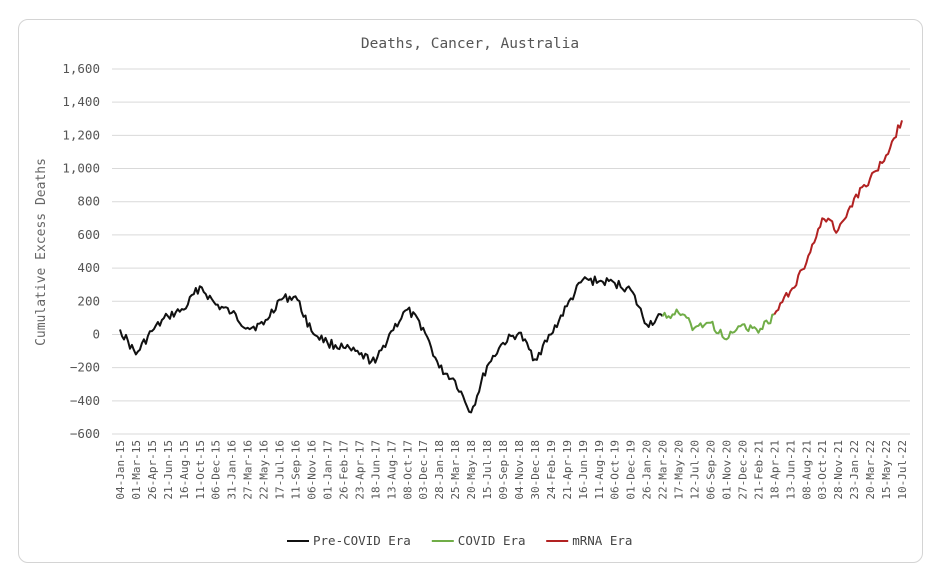  Describe the element at coordinates (136, 470) in the screenshot. I see `x-tick-label: 01-Mar-15` at that location.